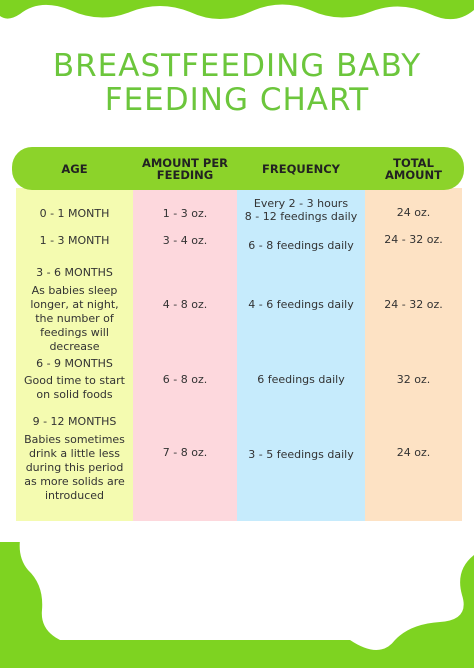 Image resolution: width=474 pixels, height=668 pixels. I want to click on col-amount, so click(185, 354).